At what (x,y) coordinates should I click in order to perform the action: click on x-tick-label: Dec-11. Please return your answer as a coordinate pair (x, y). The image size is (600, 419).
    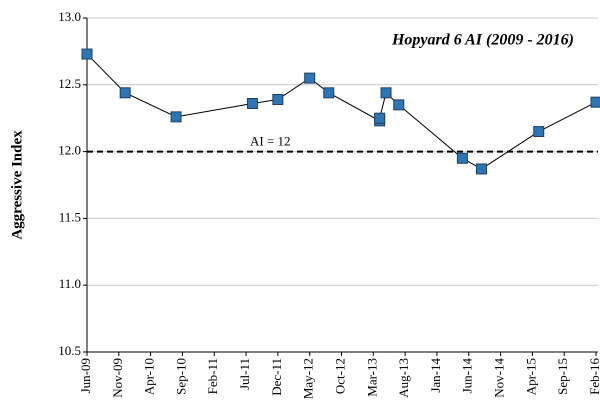
    Looking at the image, I should click on (276, 377).